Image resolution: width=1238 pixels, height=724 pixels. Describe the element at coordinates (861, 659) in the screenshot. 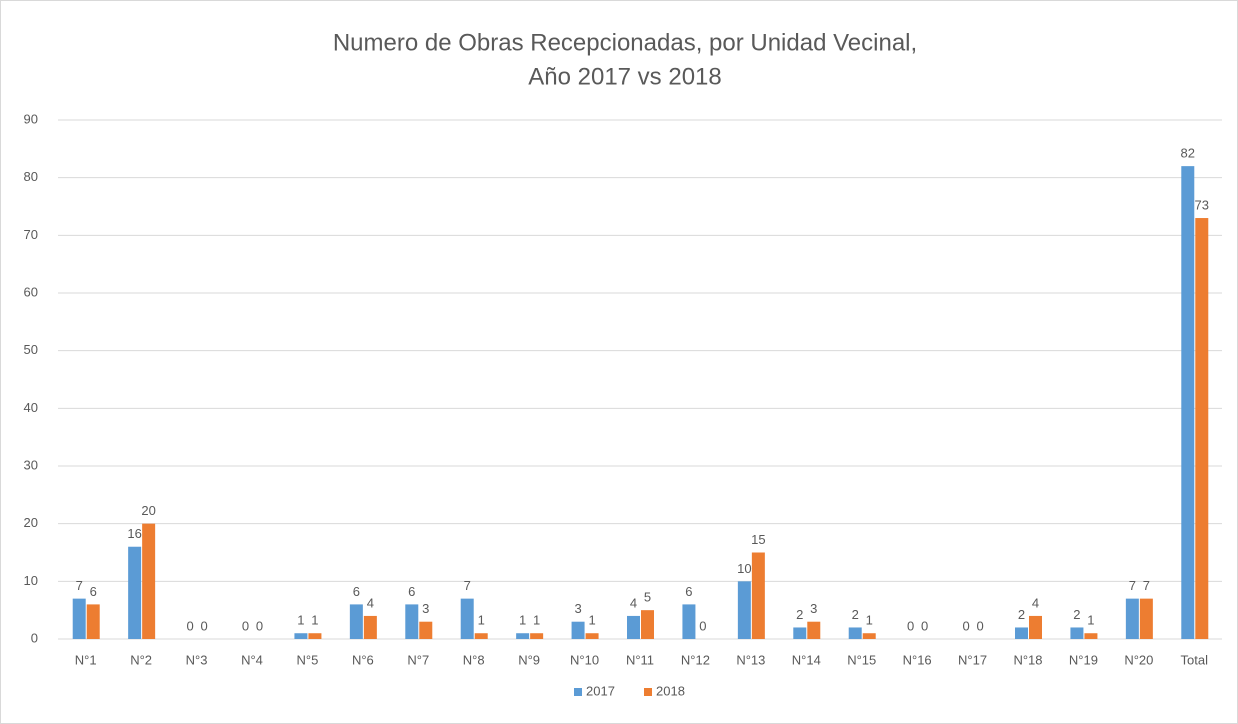

I see `x-tick-label: N°15` at that location.